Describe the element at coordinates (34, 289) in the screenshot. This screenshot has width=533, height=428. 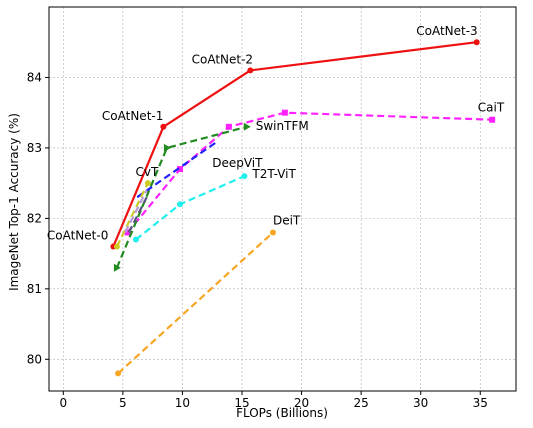
I see `y-tick-label: 81` at that location.